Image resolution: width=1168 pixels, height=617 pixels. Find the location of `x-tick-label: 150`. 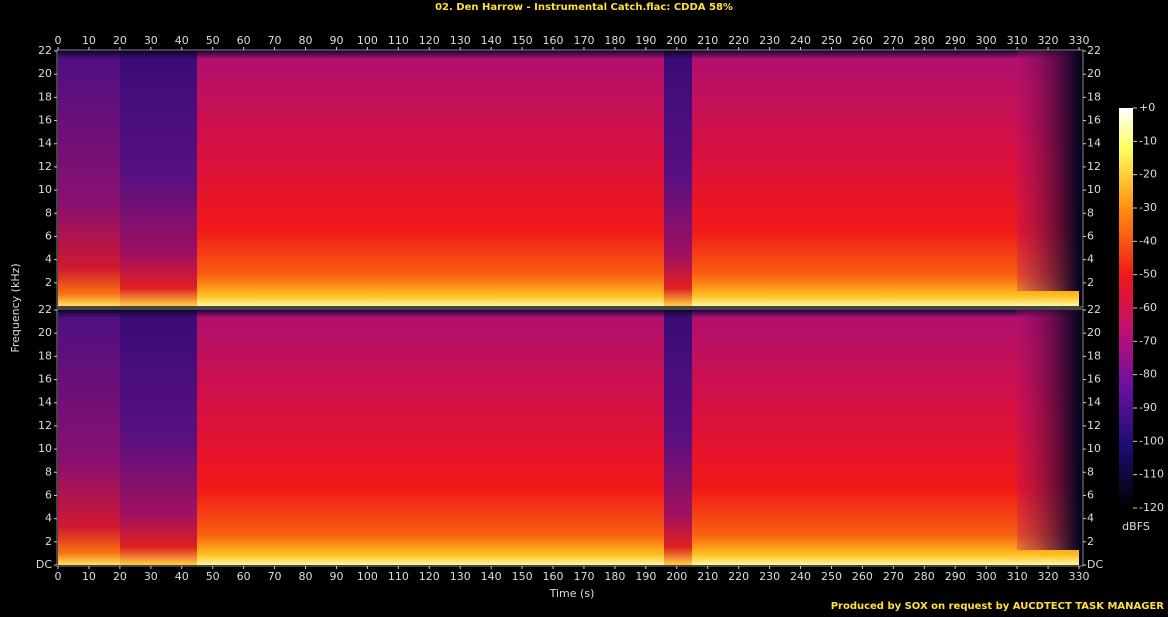

x-tick-label: 150 is located at coordinates (522, 40).